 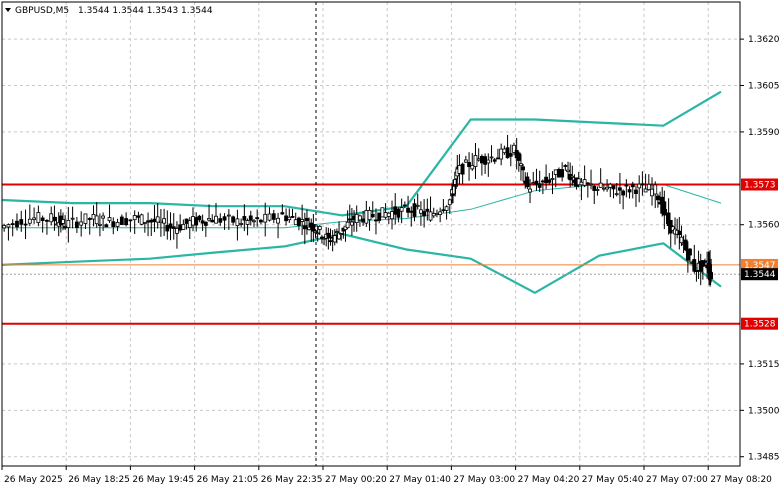 I want to click on time-tick-label: 26 May 19:45, so click(x=163, y=480).